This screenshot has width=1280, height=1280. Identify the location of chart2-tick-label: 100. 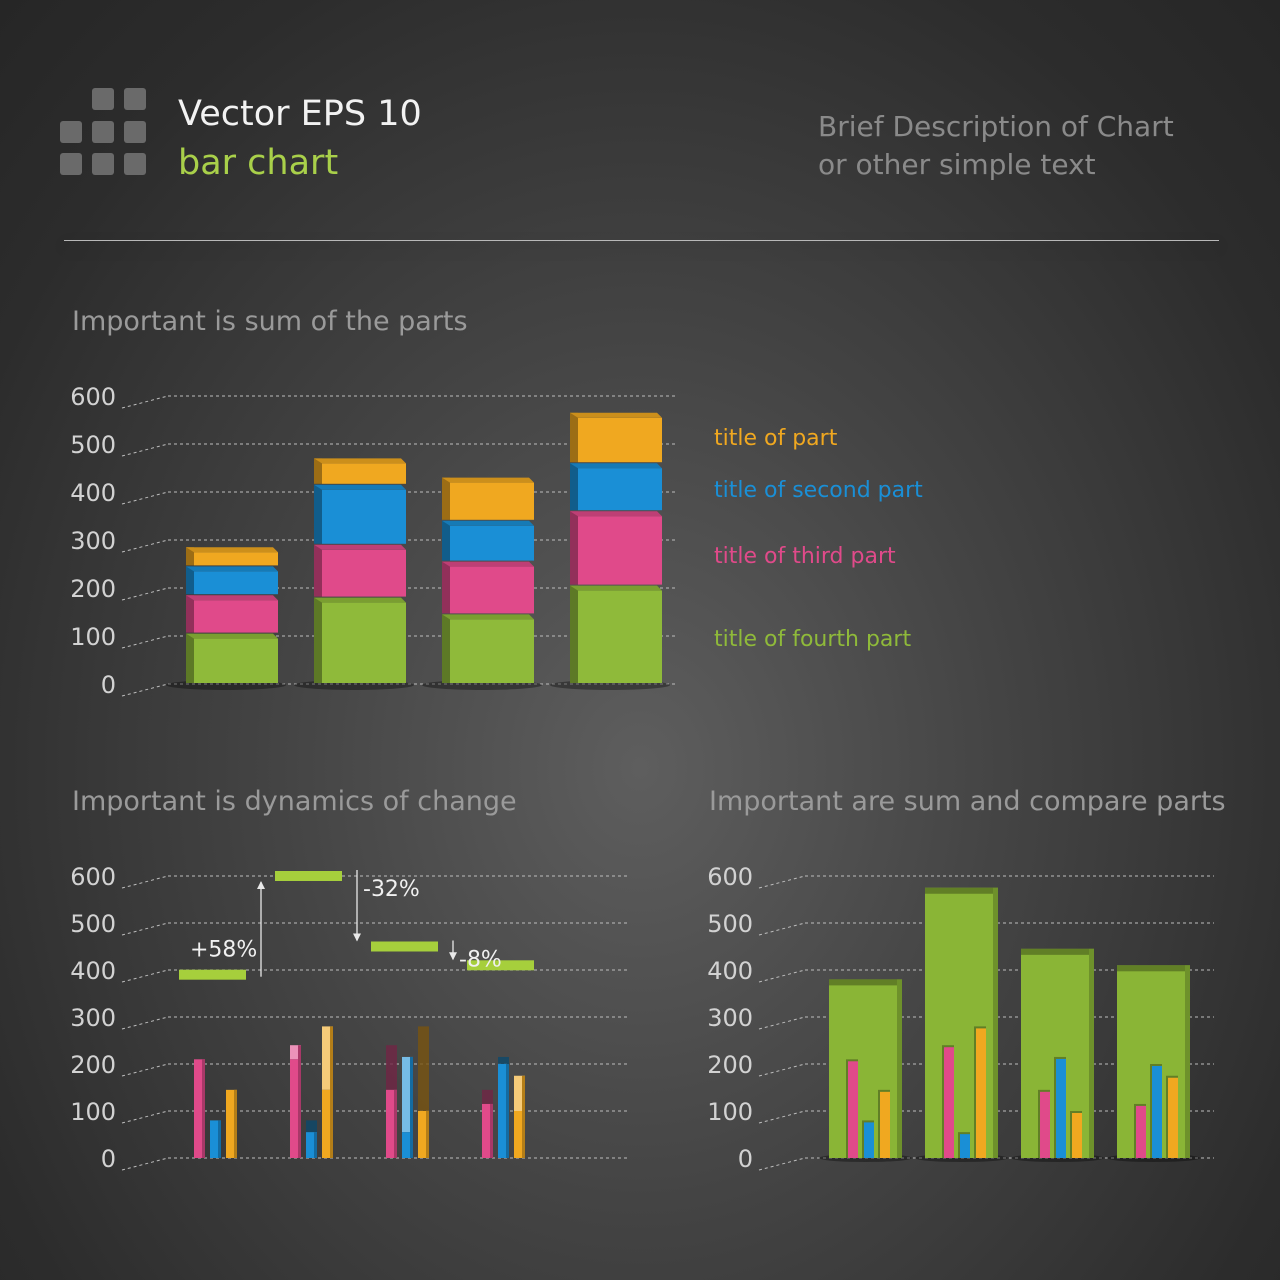
(93, 1112).